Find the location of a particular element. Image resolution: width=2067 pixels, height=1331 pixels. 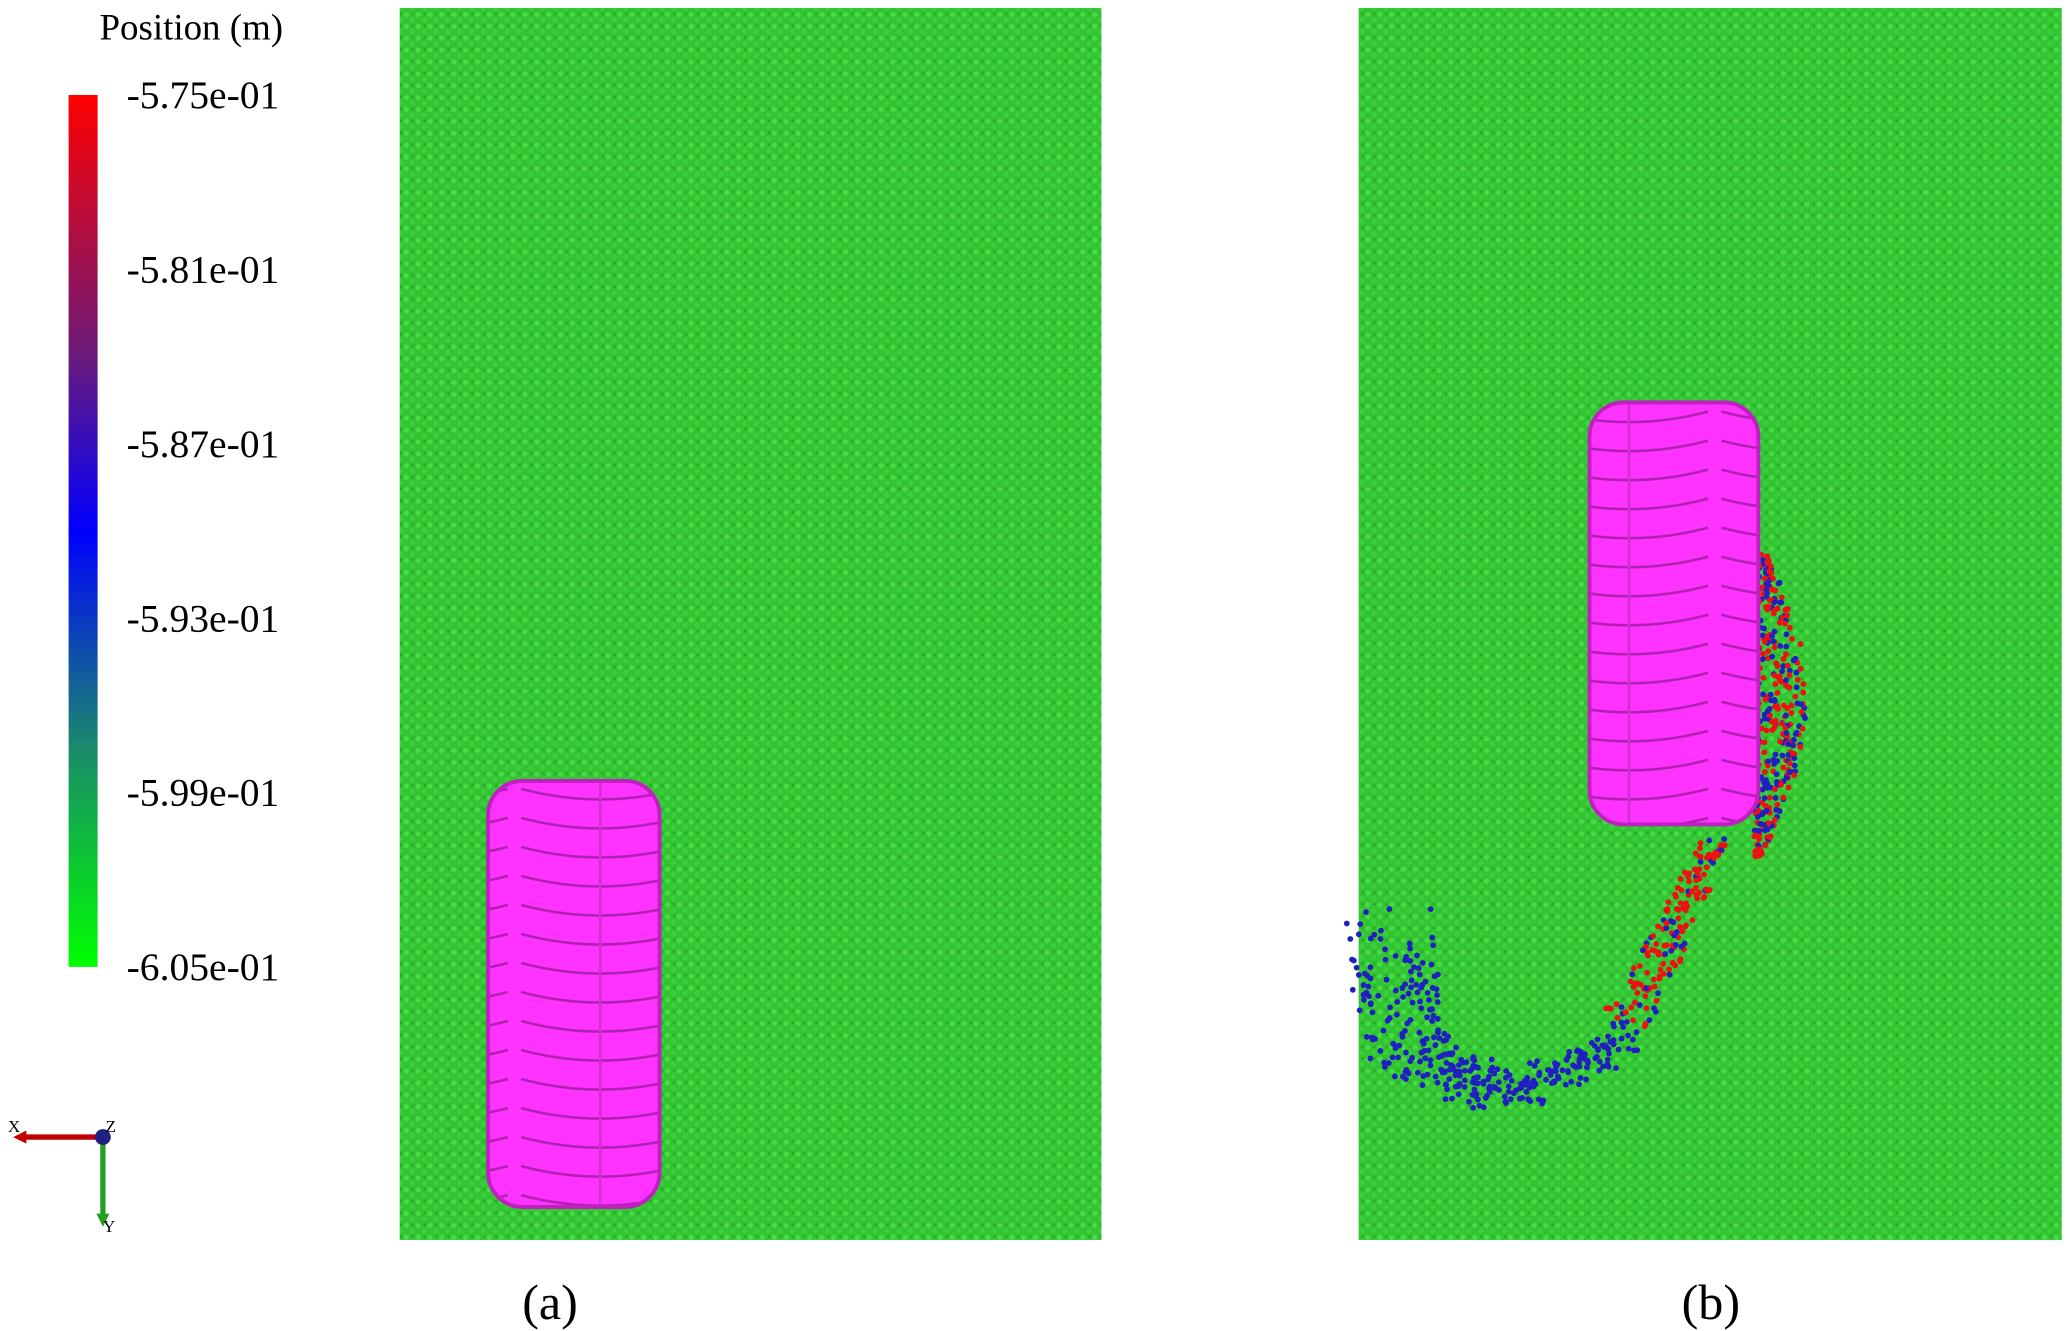

colorbar-tick-label: -5.99e-01 is located at coordinates (203, 793).